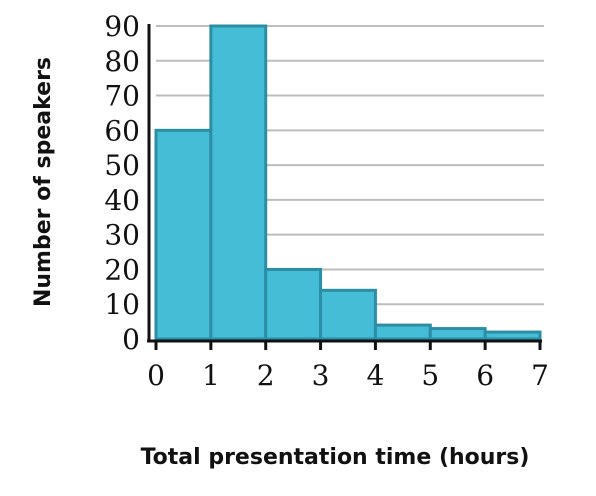 Image resolution: width=596 pixels, height=496 pixels. What do you see at coordinates (266, 375) in the screenshot?
I see `x-tick-label: 2` at bounding box center [266, 375].